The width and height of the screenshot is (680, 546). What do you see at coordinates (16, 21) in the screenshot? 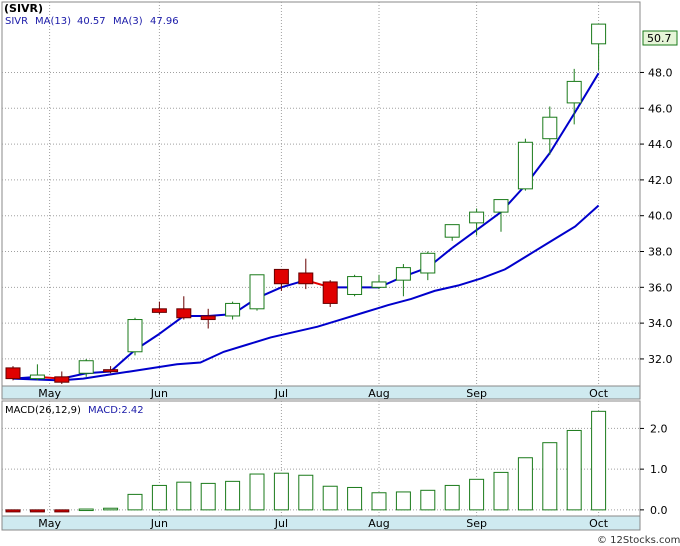
I see `legend-symbol: SIVR` at bounding box center [16, 21].